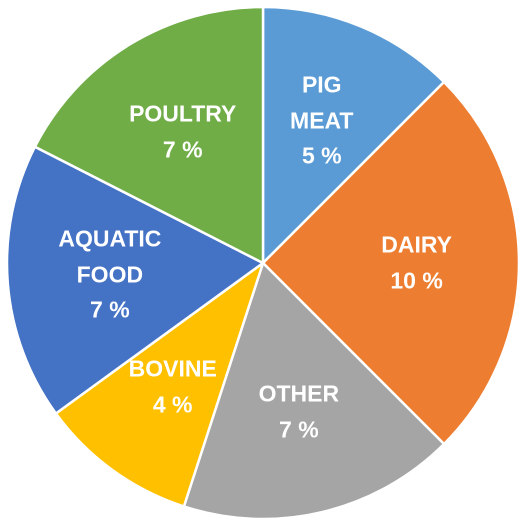  I want to click on slice-label: AQUATIC FOOD 7 %, so click(110, 275).